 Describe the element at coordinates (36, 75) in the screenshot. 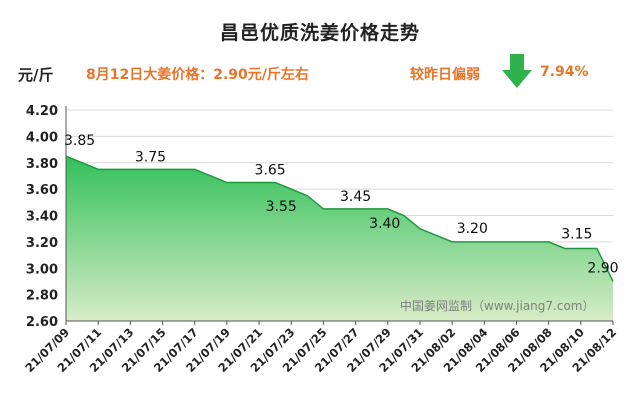

I see `unit-label: 元/斤` at that location.